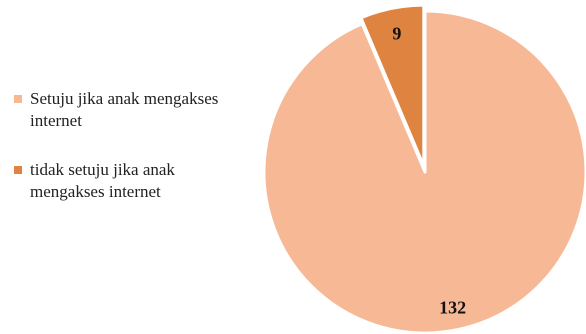 Image resolution: width=586 pixels, height=334 pixels. Describe the element at coordinates (124, 109) in the screenshot. I see `legend-label-setuju: Setuju jika anak mengakses internet` at that location.